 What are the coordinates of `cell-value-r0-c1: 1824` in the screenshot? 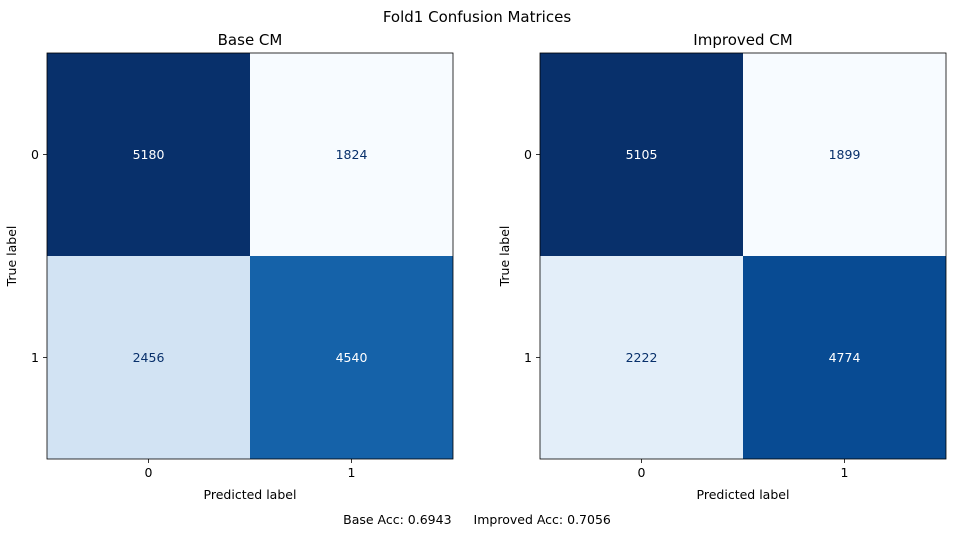 It's located at (352, 154).